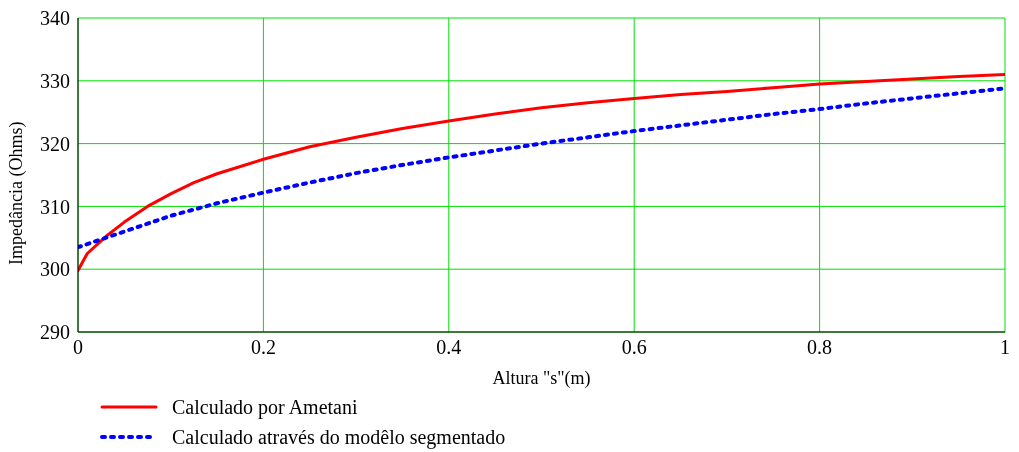  I want to click on x-axis-title: Altura "s"(m), so click(541, 378).